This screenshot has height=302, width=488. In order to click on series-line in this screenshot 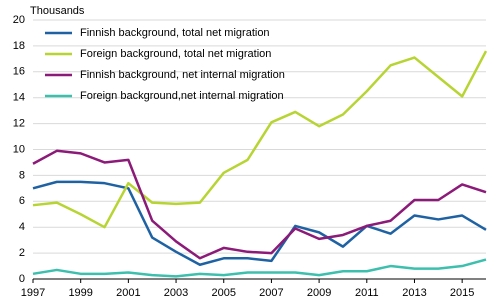, I will do `click(259, 268)`.